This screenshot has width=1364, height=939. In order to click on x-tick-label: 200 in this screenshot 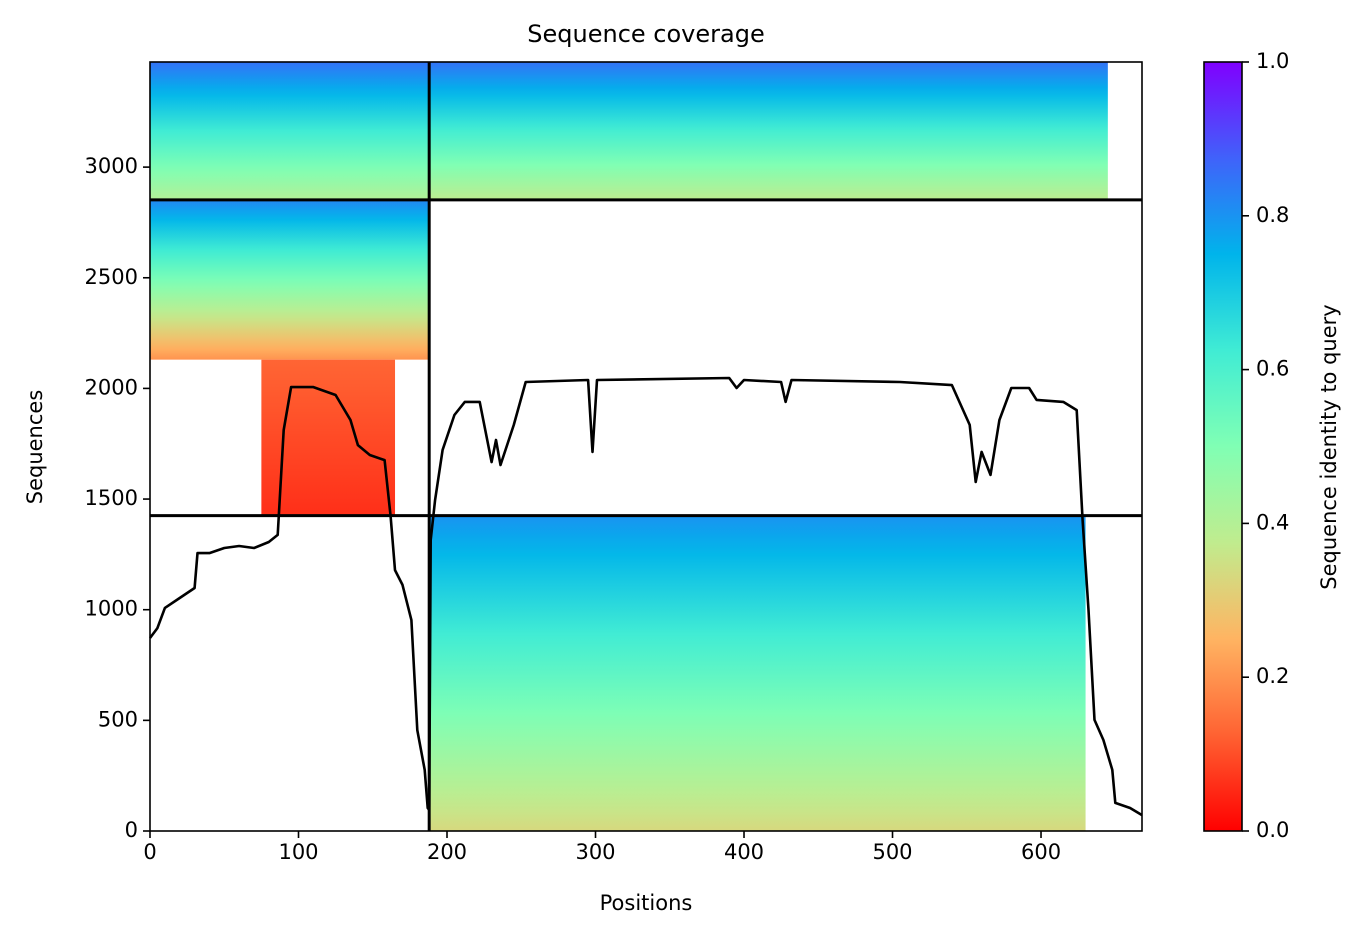, I will do `click(447, 852)`.